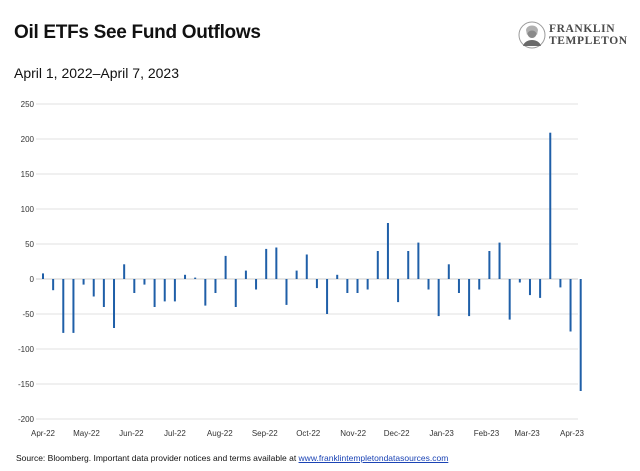  I want to click on y-tick-label: 50, so click(29, 244).